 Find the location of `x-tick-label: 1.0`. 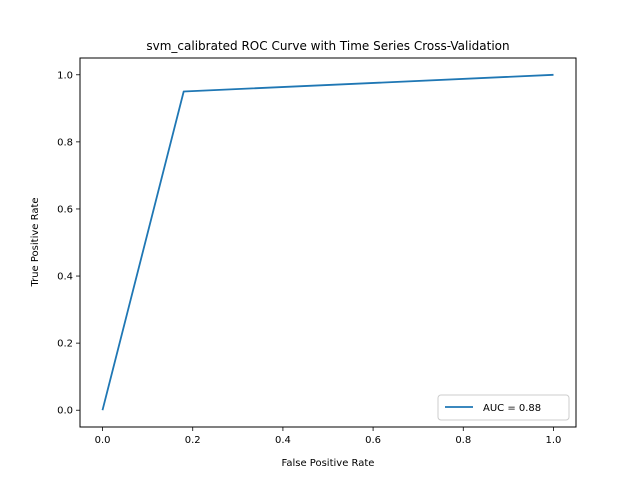

x-tick-label: 1.0 is located at coordinates (554, 440).